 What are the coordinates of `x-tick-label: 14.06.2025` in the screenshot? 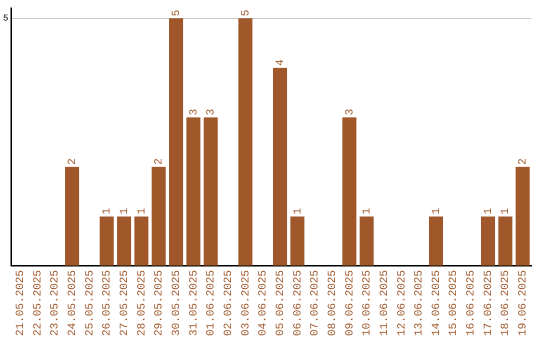 It's located at (436, 303).